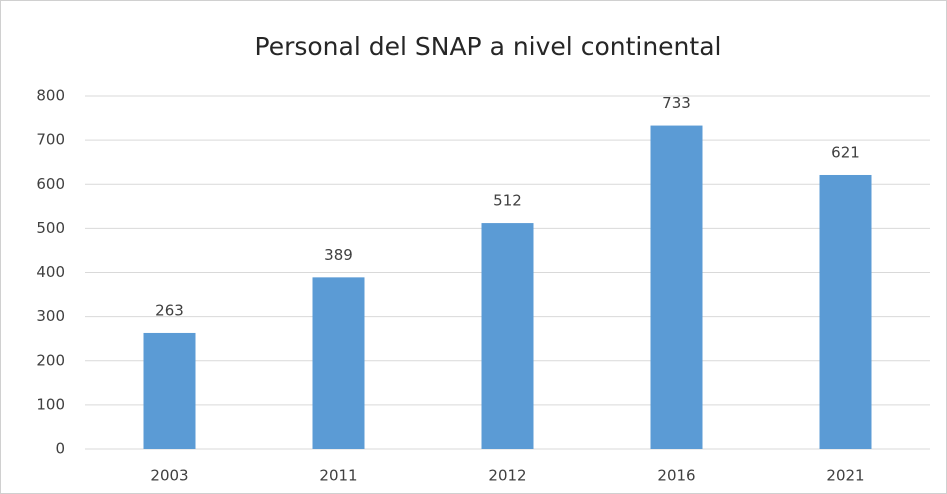 The width and height of the screenshot is (947, 494). What do you see at coordinates (50, 404) in the screenshot?
I see `y-tick-label: 100` at bounding box center [50, 404].